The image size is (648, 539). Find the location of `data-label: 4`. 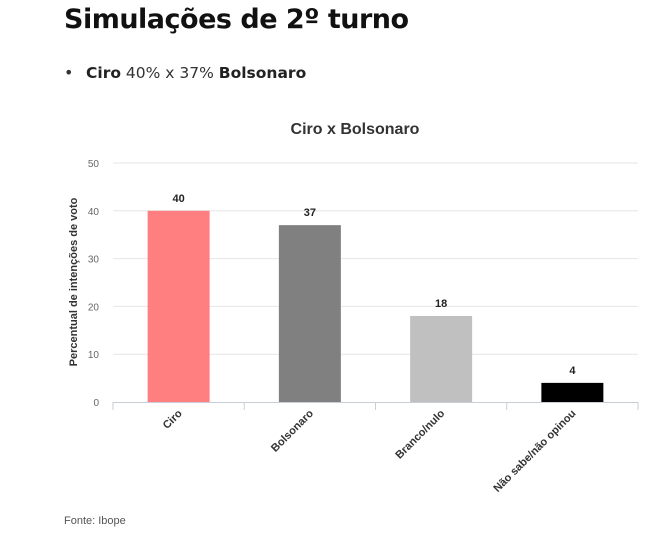

data-label: 4 is located at coordinates (572, 371).